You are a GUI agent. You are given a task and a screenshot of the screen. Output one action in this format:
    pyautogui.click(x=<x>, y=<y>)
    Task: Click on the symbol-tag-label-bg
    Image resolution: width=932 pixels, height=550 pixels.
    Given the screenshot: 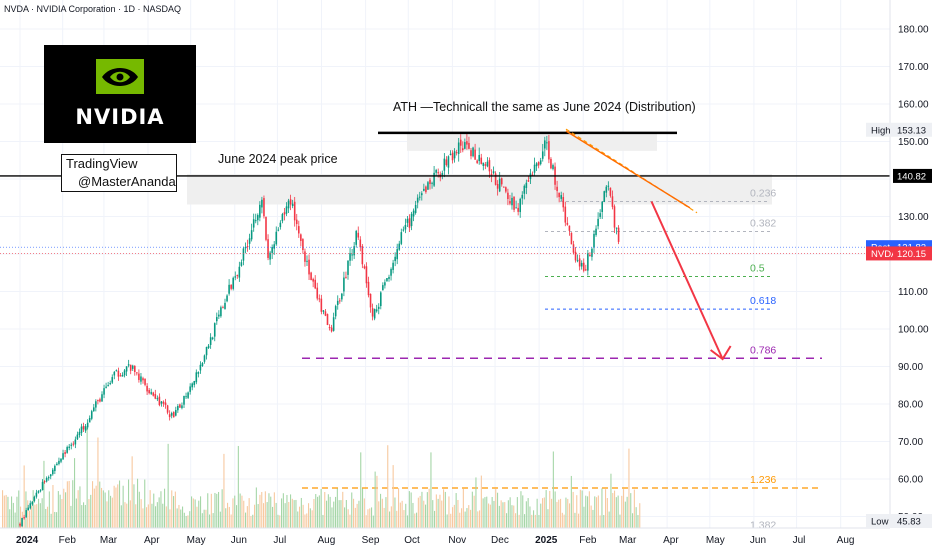 What is the action you would take?
    pyautogui.click(x=879, y=253)
    